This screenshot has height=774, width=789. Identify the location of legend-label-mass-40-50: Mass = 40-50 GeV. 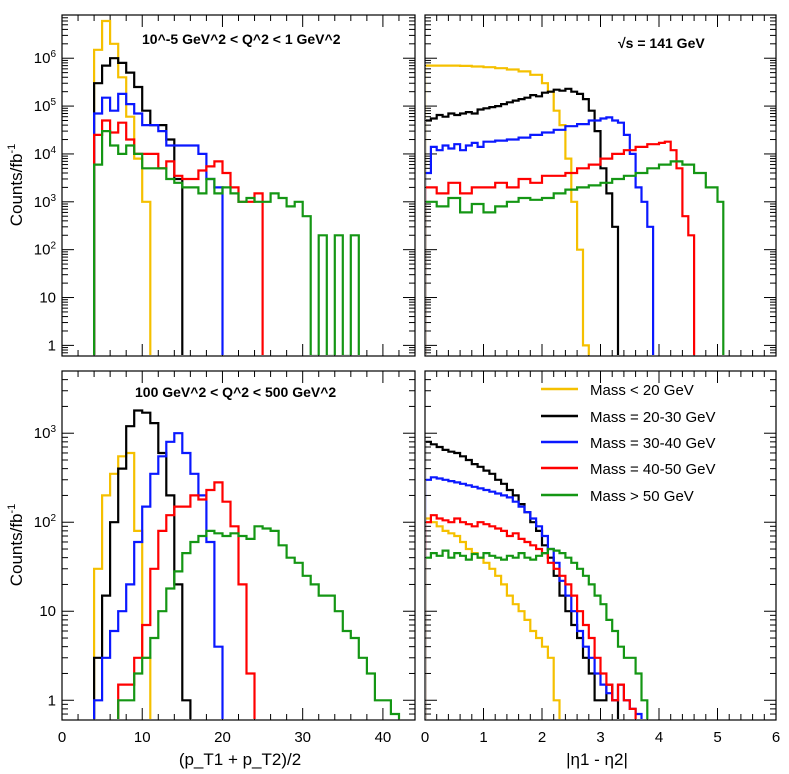
(652, 469).